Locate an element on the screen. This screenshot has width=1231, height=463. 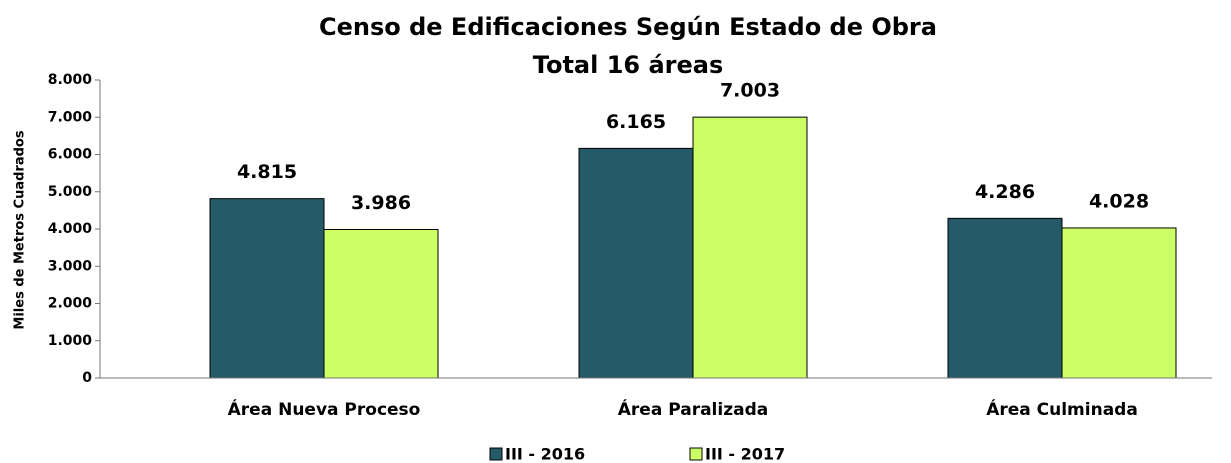
x-tick-label: Área Culminada is located at coordinates (1062, 409).